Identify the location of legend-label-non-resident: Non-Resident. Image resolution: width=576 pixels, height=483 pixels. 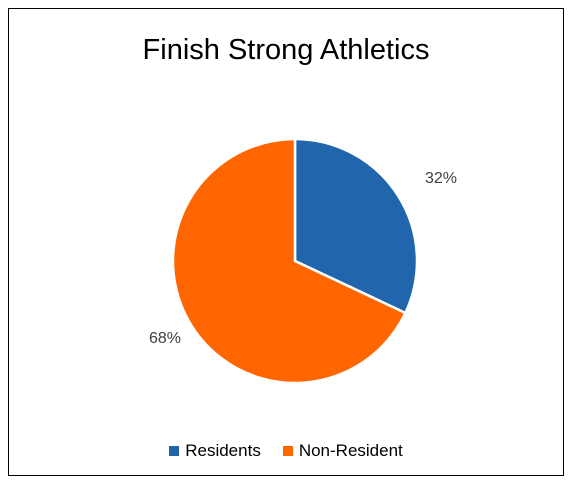
(350, 450).